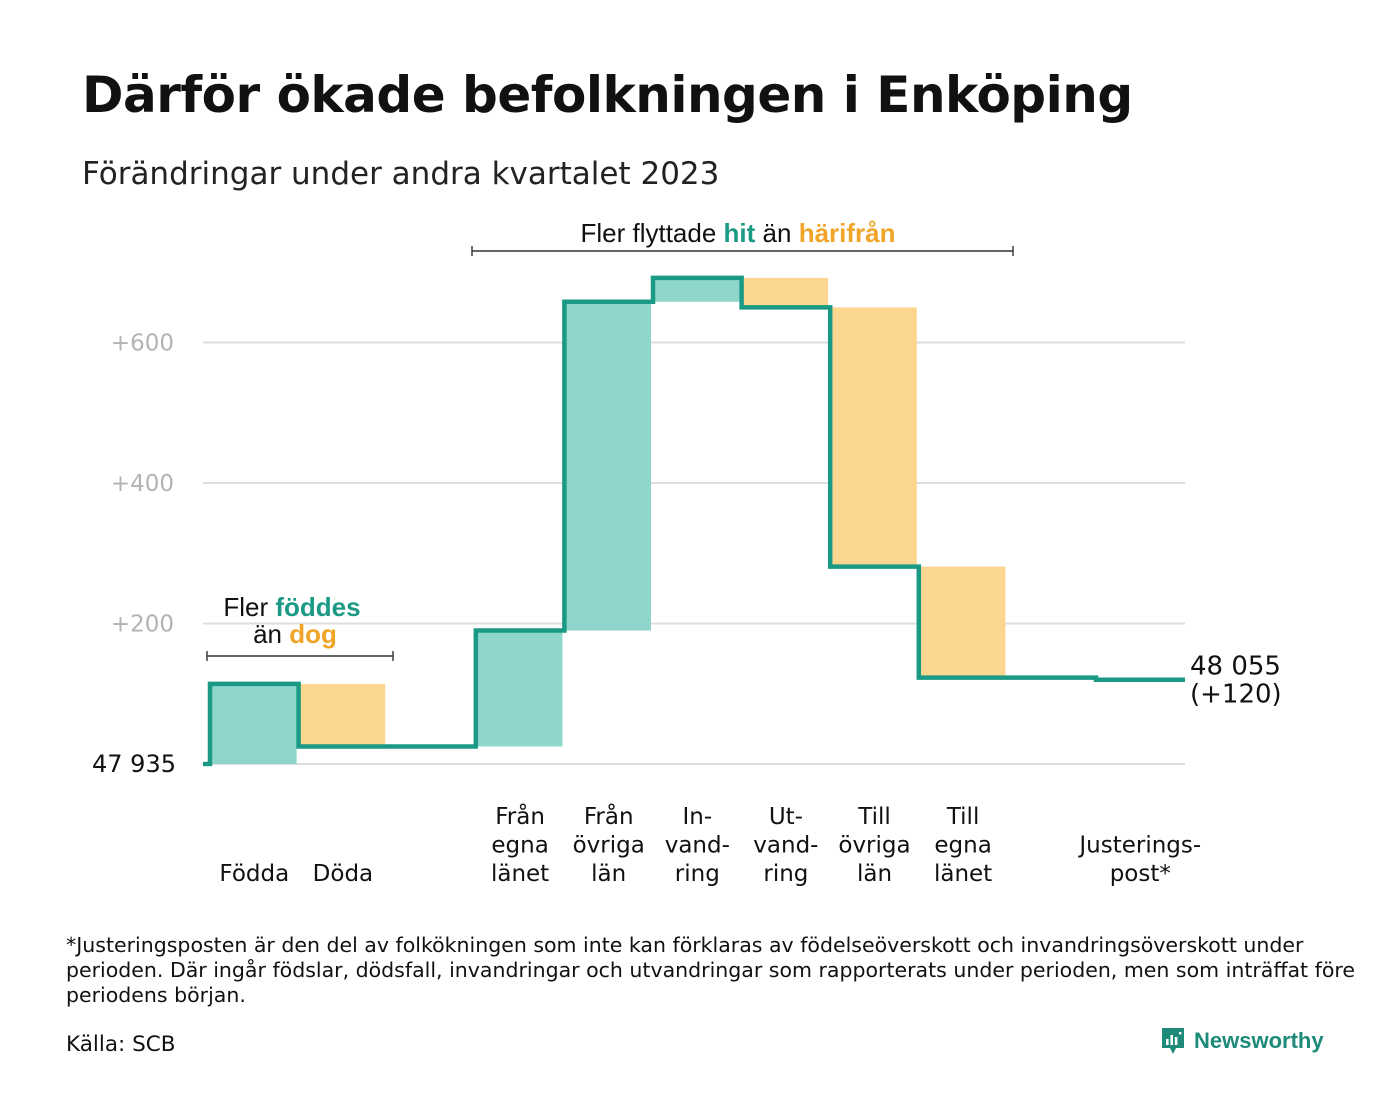 This screenshot has height=1120, width=1400. What do you see at coordinates (249, 607) in the screenshot?
I see `annotation-text: Fler` at bounding box center [249, 607].